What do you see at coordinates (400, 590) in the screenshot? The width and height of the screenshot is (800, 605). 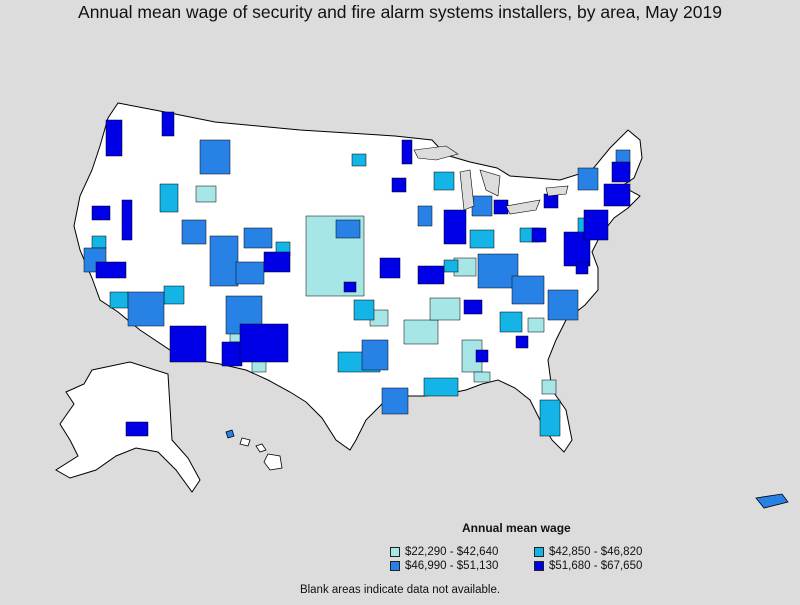 I see `footnote: Blank areas indicate data not available.` at bounding box center [400, 590].